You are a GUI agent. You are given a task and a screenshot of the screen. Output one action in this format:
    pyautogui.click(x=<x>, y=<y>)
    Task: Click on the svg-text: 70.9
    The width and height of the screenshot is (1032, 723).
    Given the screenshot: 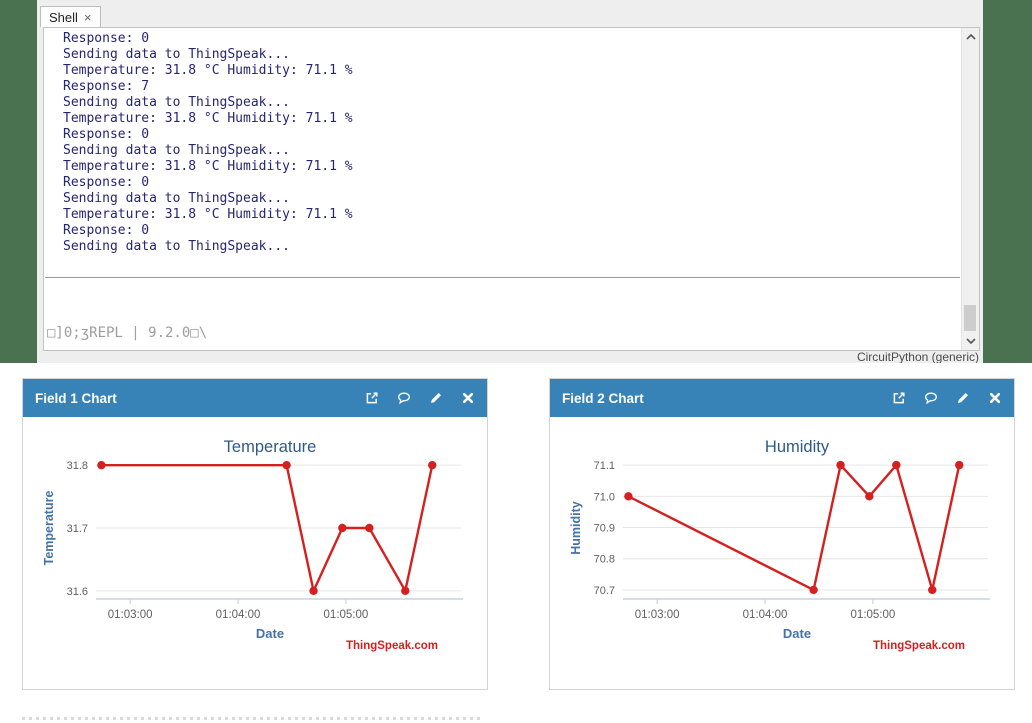 What is the action you would take?
    pyautogui.click(x=604, y=529)
    